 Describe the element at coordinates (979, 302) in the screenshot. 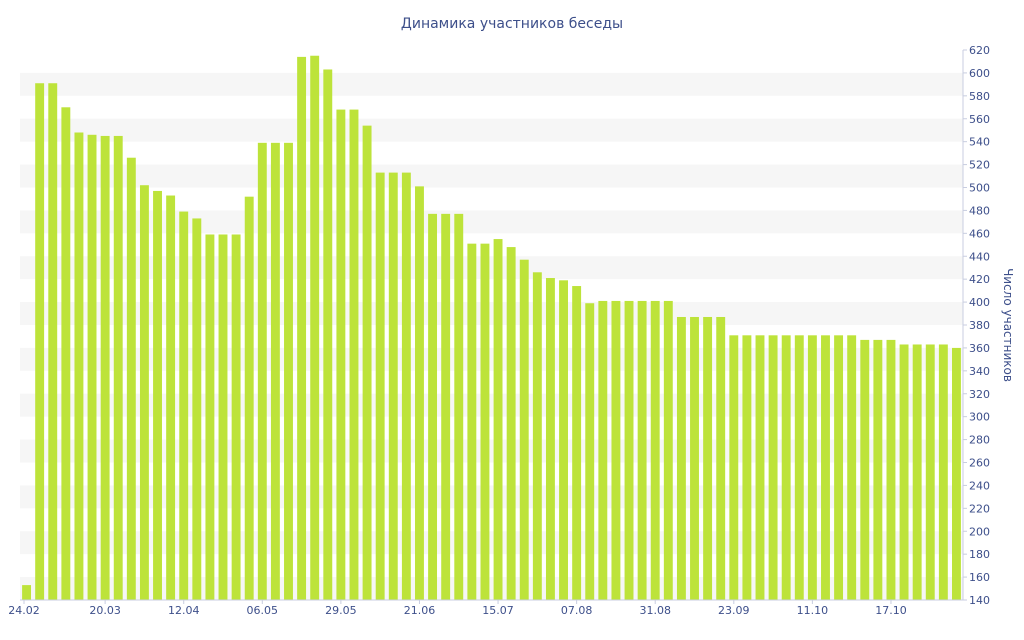

I see `y-tick-label: 400` at that location.